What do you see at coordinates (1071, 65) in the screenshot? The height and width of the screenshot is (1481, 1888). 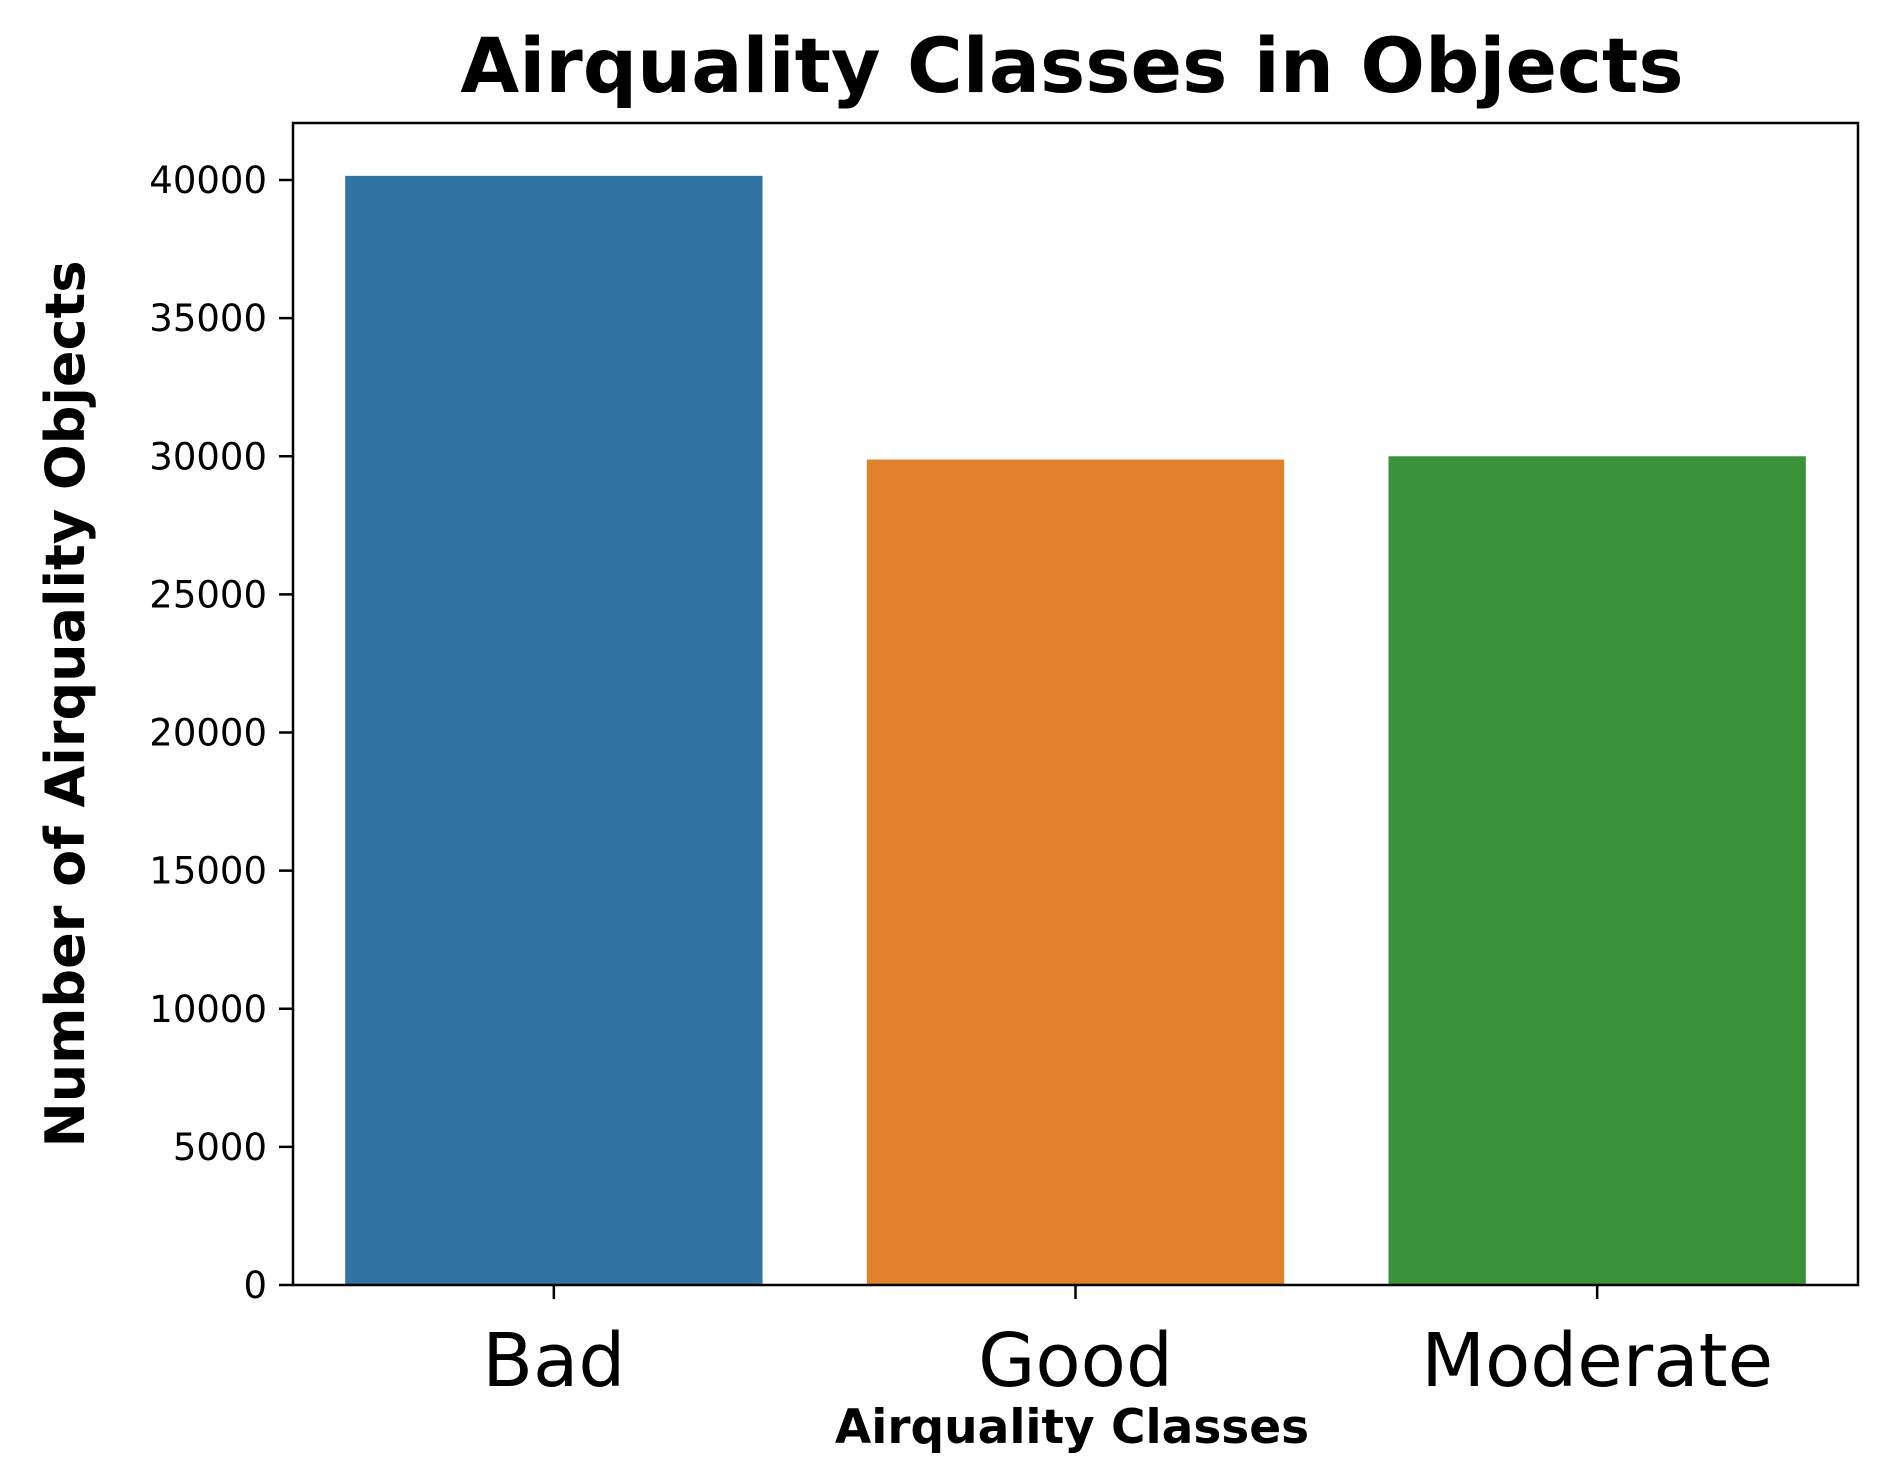 I see `chart-title: Airquality Classes in Objects` at bounding box center [1071, 65].